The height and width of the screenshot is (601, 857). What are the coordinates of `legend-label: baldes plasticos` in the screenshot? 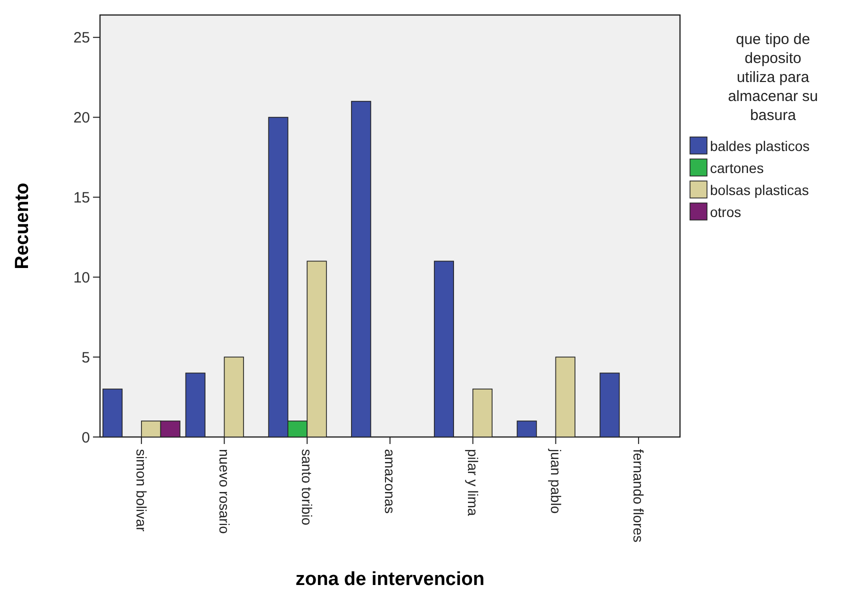 It's located at (760, 146).